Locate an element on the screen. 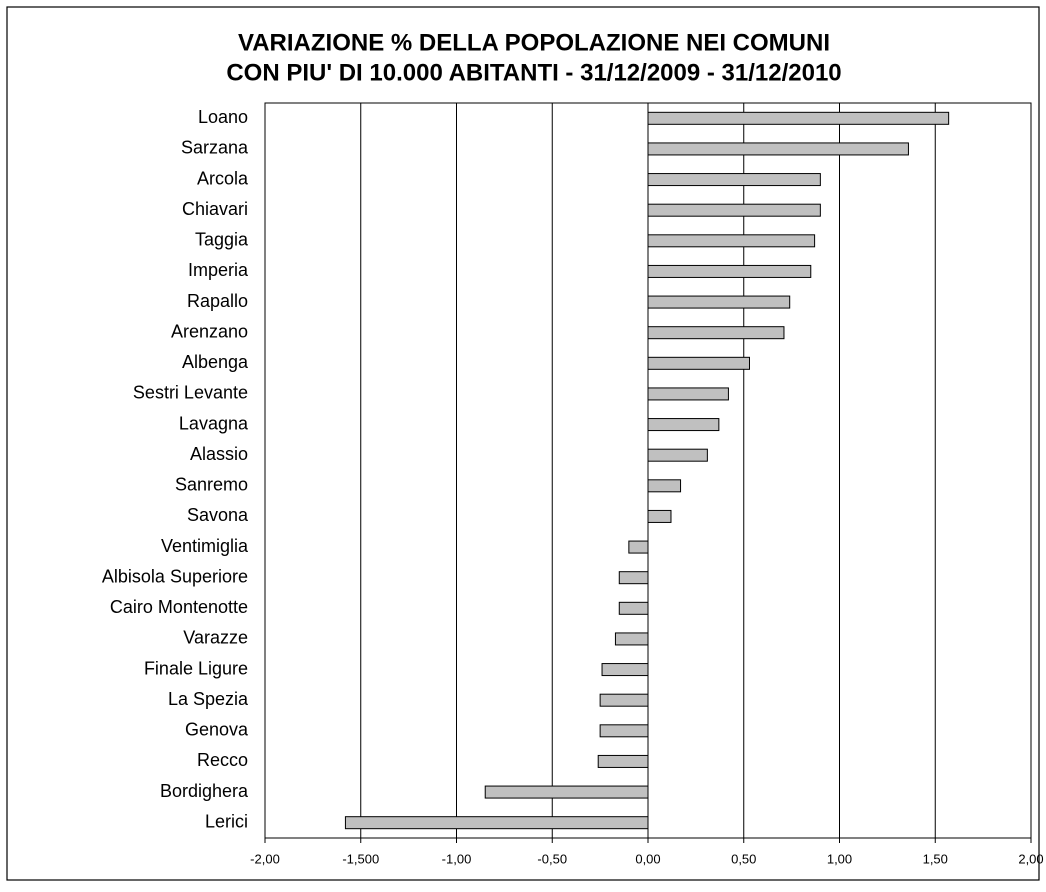 The height and width of the screenshot is (892, 1046). y-tick-label: Genova is located at coordinates (217, 730).